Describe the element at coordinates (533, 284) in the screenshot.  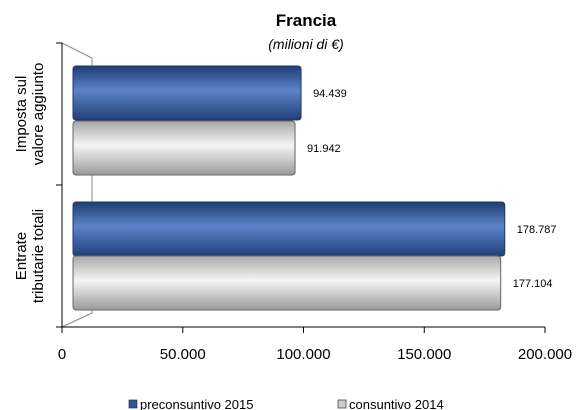
I see `data-label: 177.104` at that location.